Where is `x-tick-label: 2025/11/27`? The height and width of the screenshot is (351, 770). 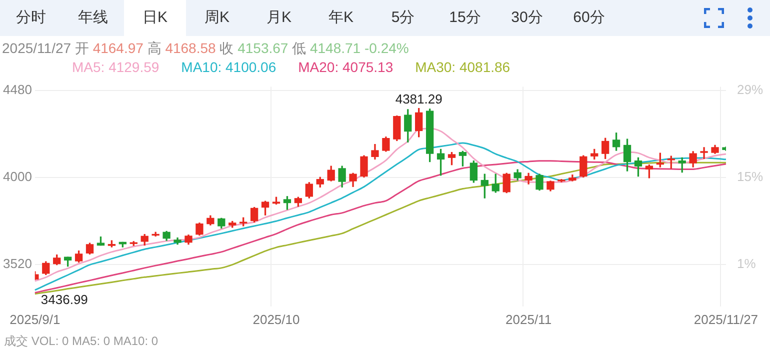 x-tick-label: 2025/11/27 is located at coordinates (726, 319).